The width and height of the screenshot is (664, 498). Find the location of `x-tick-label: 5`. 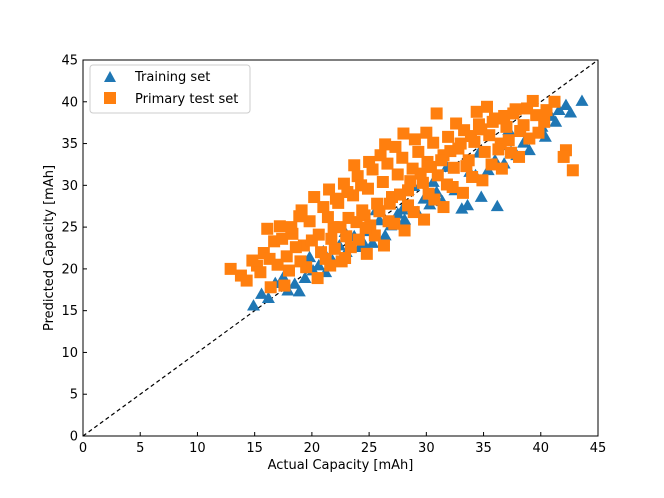

x-tick-label: 5 is located at coordinates (140, 448).